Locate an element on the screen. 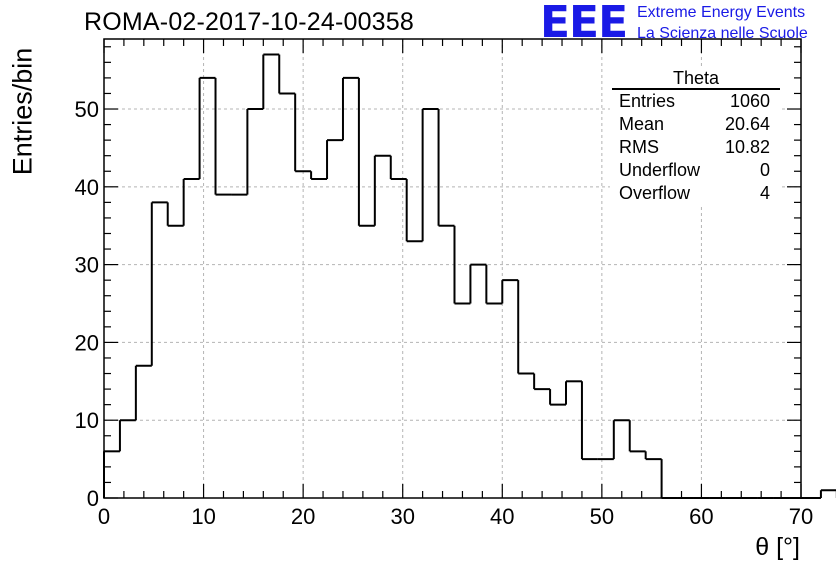 The height and width of the screenshot is (572, 836). x-tick-label: 30 is located at coordinates (402, 516).